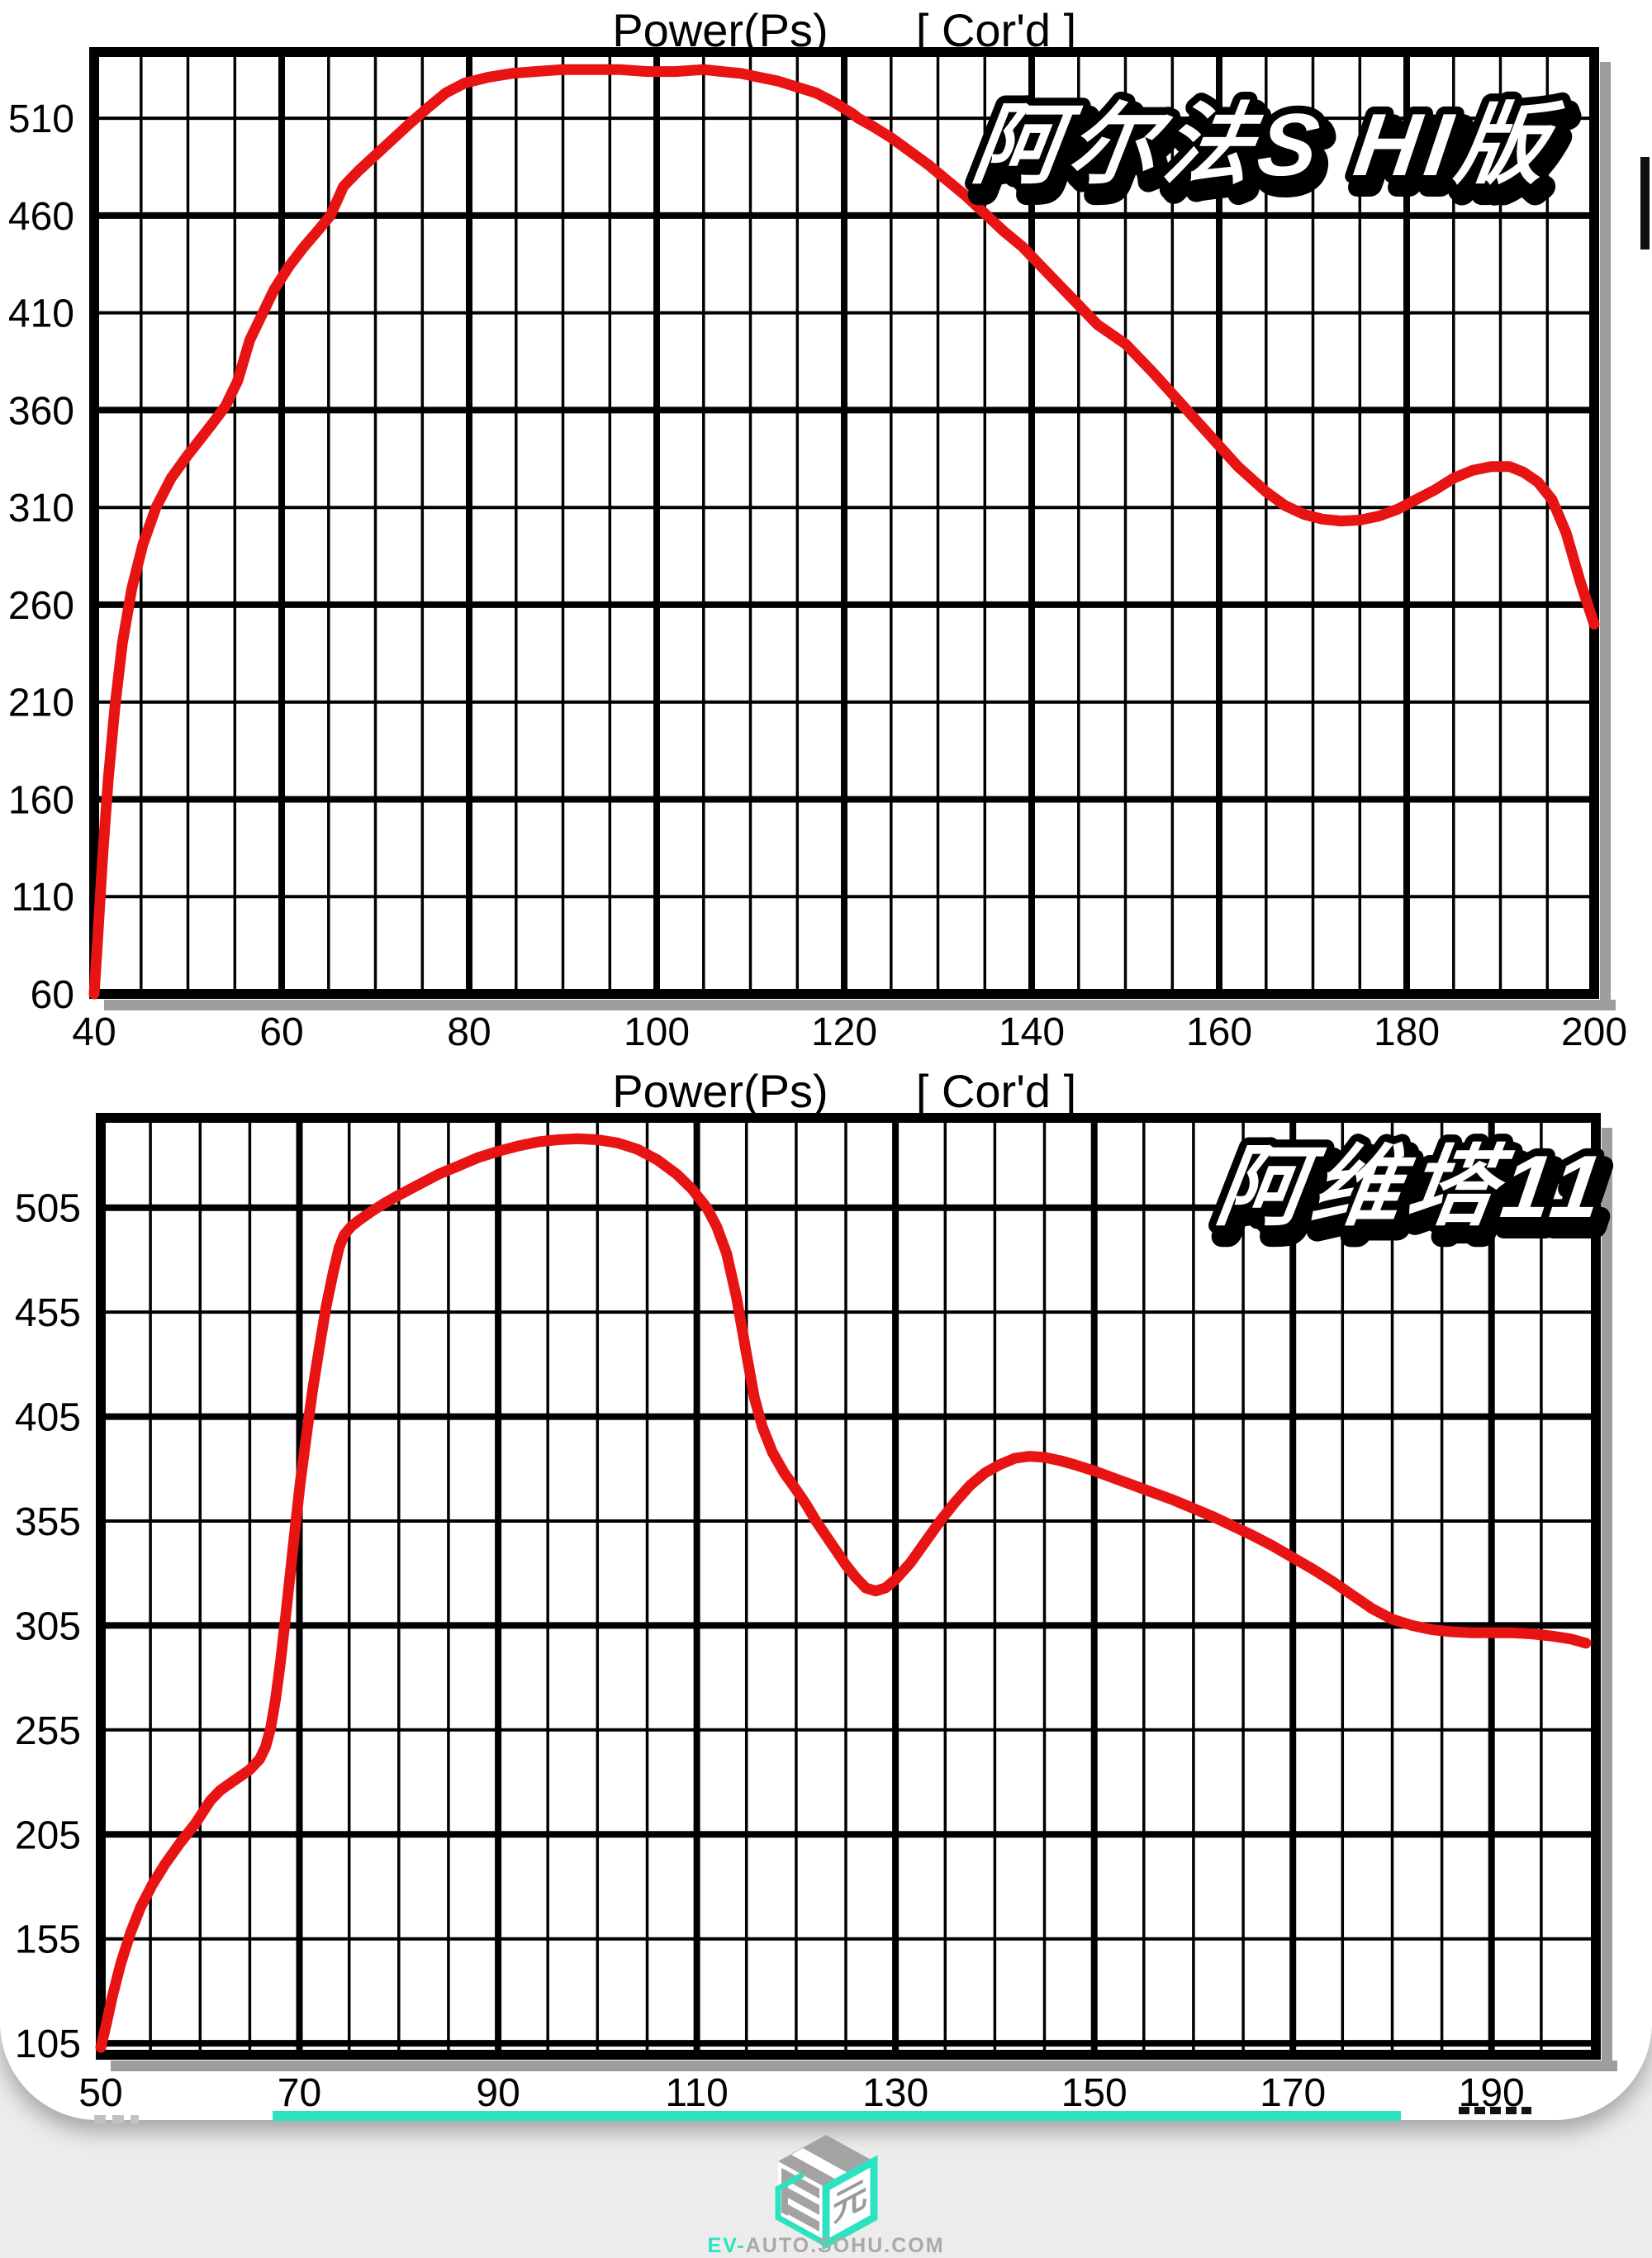 This screenshot has height=2258, width=1652. I want to click on svg-text: 305, so click(48, 1626).